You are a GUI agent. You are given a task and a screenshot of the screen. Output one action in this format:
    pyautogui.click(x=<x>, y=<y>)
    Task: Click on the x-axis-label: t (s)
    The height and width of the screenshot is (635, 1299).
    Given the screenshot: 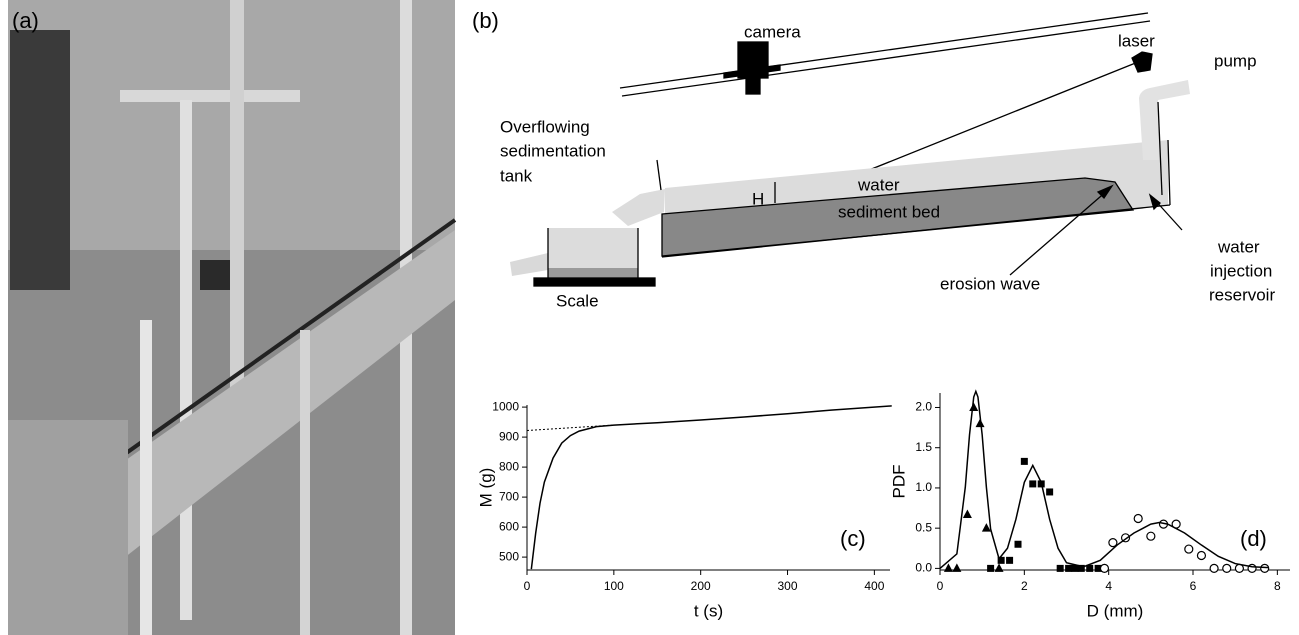 What is the action you would take?
    pyautogui.click(x=708, y=610)
    